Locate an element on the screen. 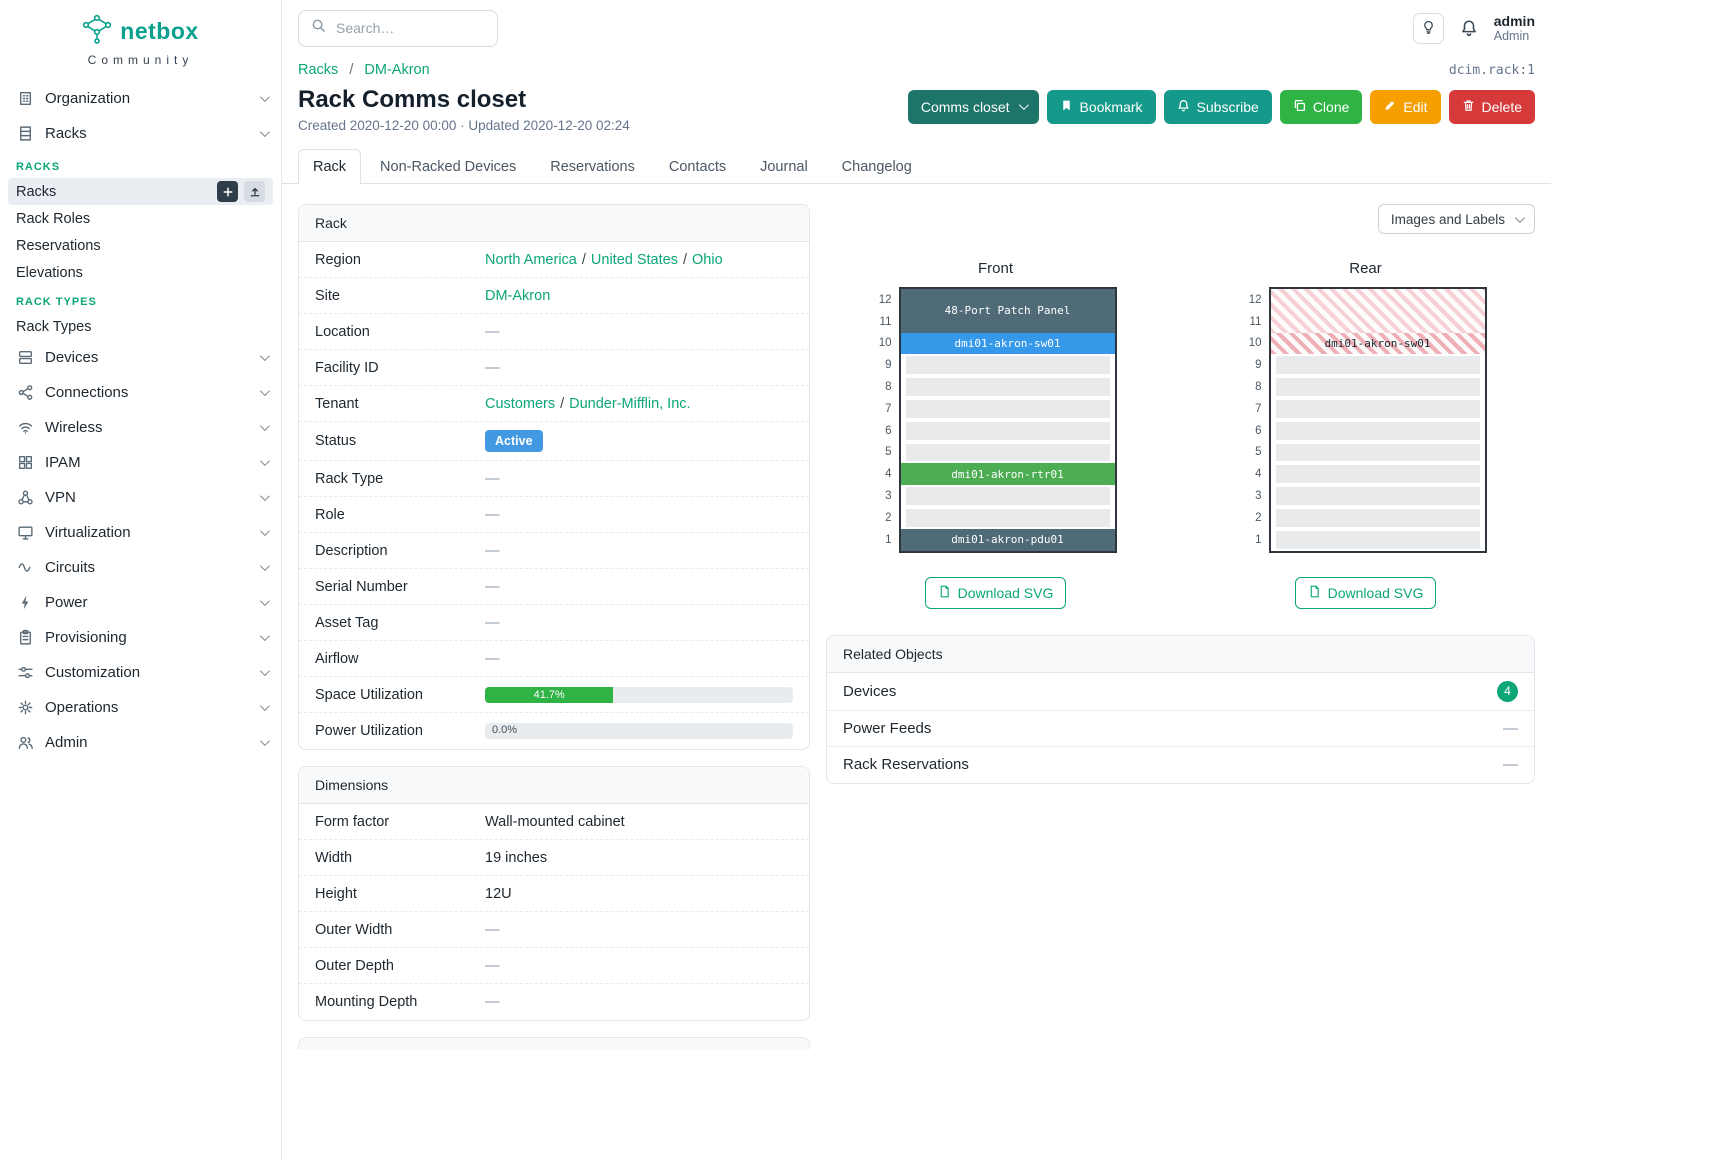  sidebar-subitem-rack-types: Rack Types is located at coordinates (140, 326).